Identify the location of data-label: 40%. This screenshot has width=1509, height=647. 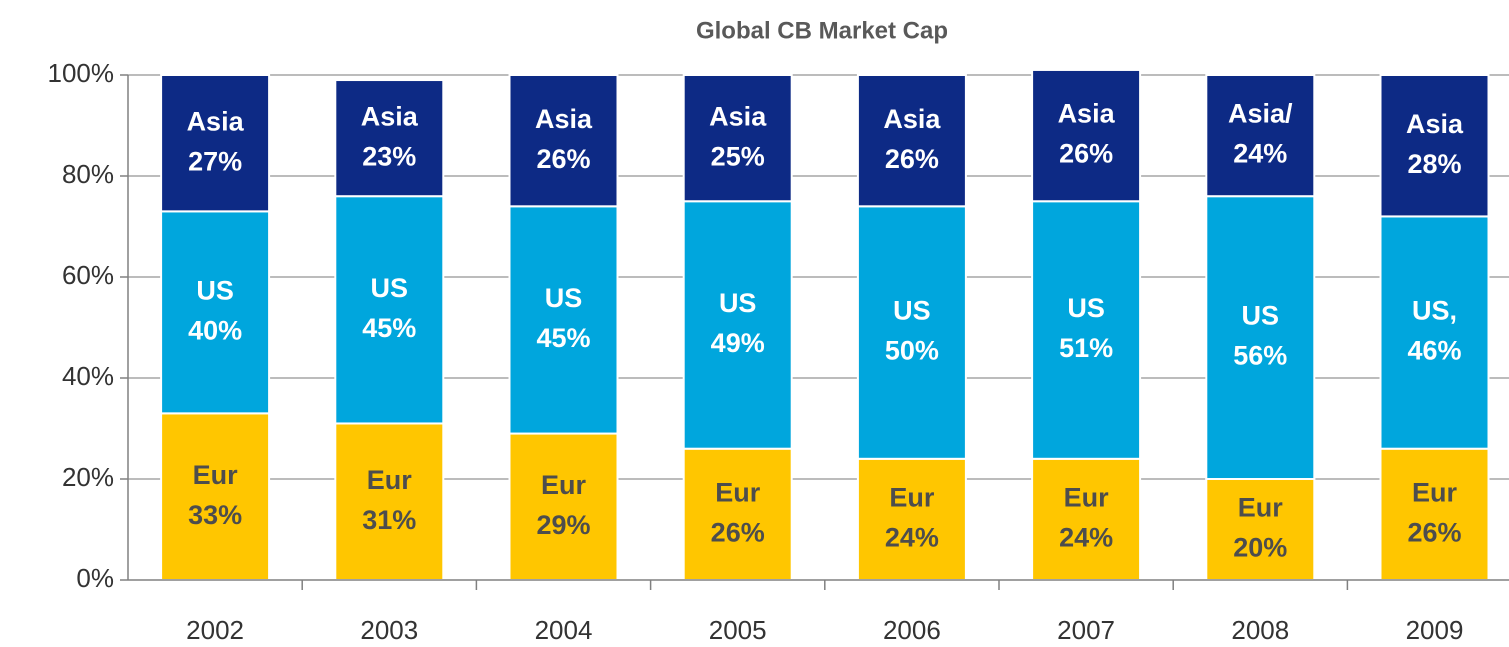
(215, 330).